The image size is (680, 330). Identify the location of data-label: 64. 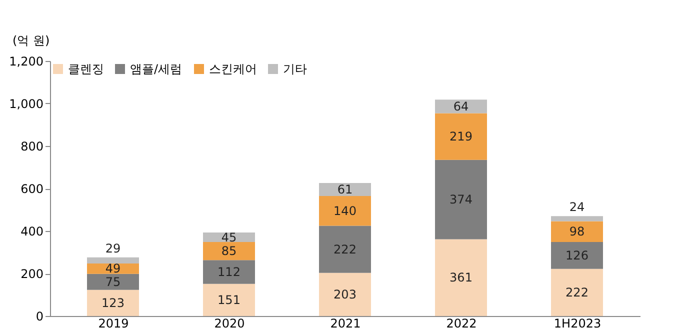
(461, 106).